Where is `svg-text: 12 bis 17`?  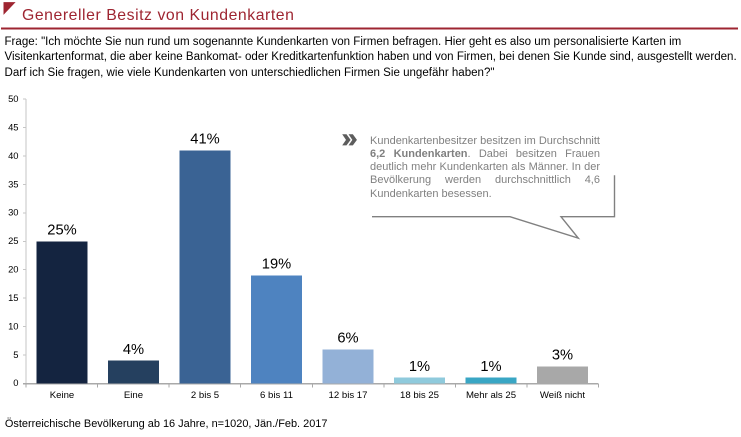
svg-text: 12 bis 17 is located at coordinates (348, 395).